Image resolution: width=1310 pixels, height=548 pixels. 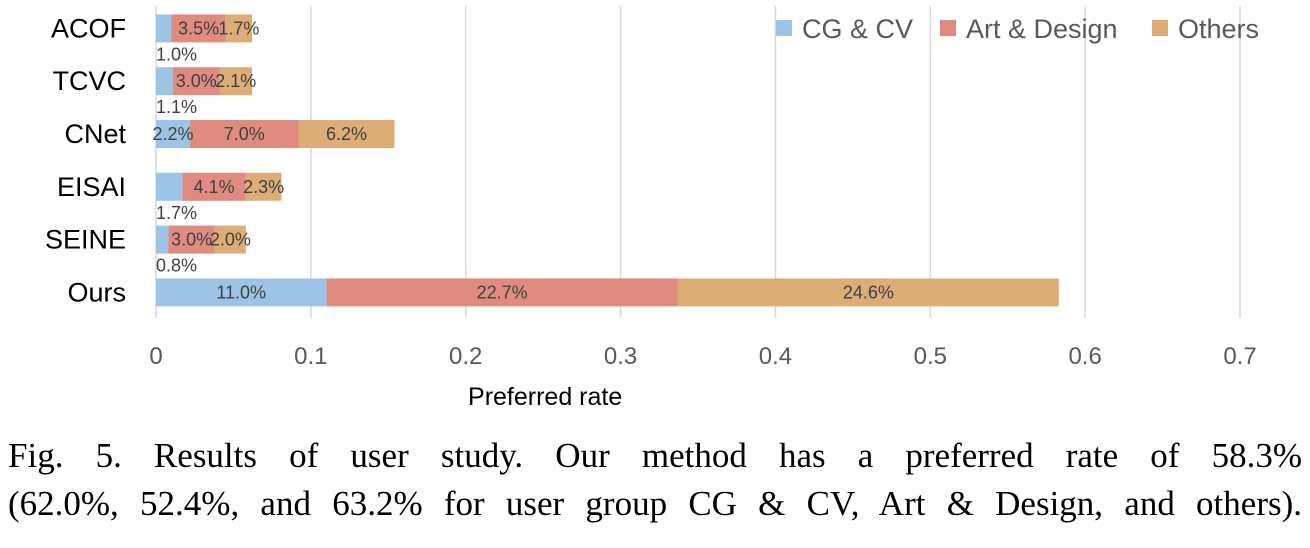 What do you see at coordinates (96, 292) in the screenshot?
I see `category-label: Ours` at bounding box center [96, 292].